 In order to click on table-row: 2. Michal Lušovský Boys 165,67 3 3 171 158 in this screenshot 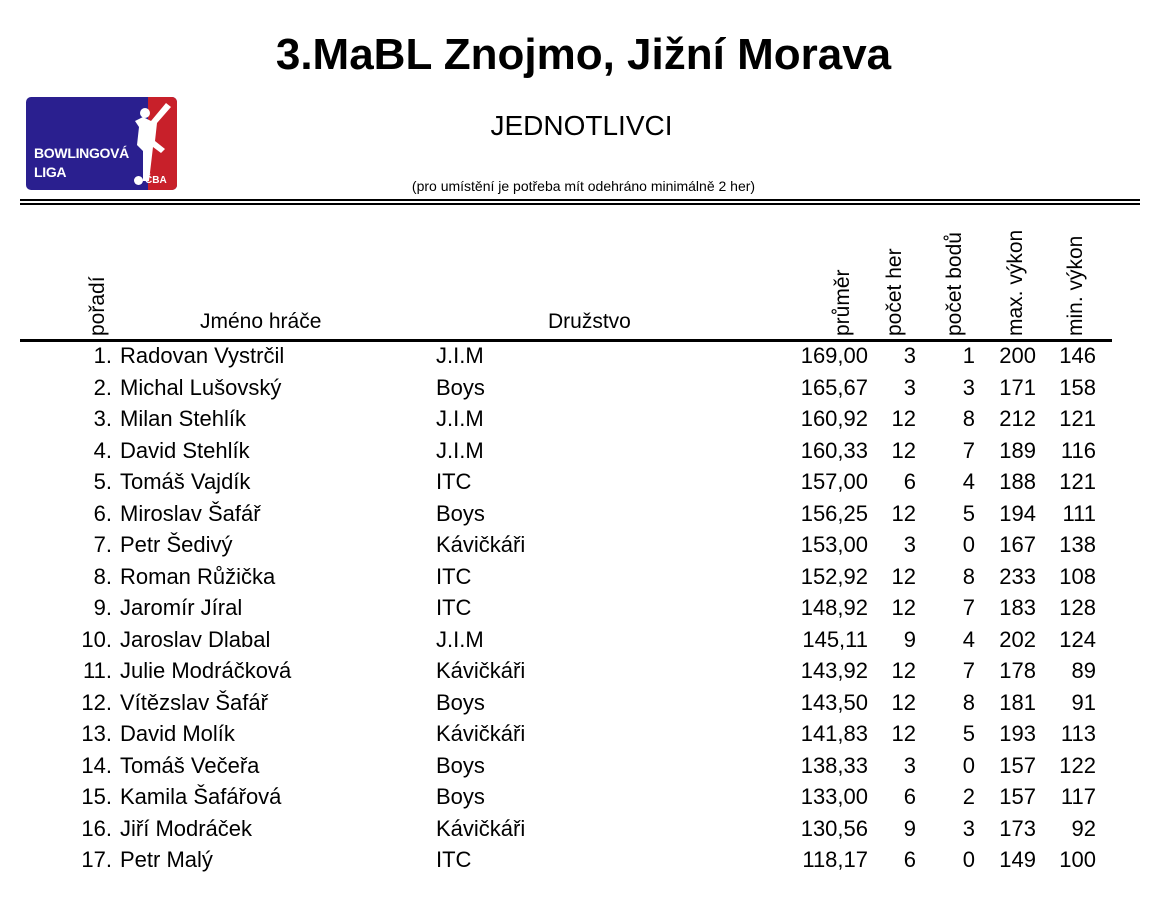, I will do `click(583, 390)`.